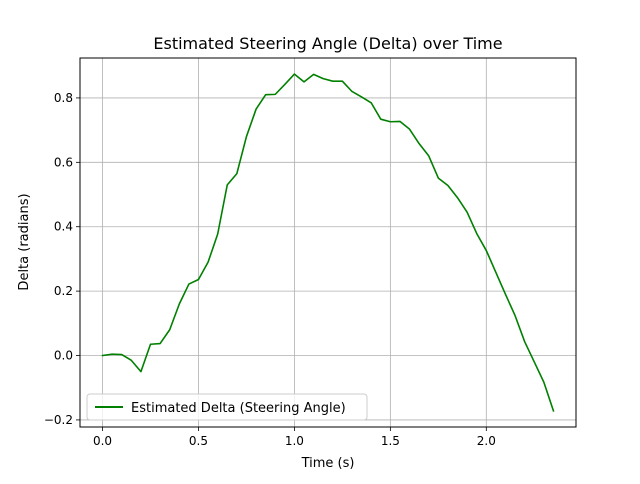 This screenshot has height=484, width=640. I want to click on x-tick-label: 0.5, so click(198, 441).